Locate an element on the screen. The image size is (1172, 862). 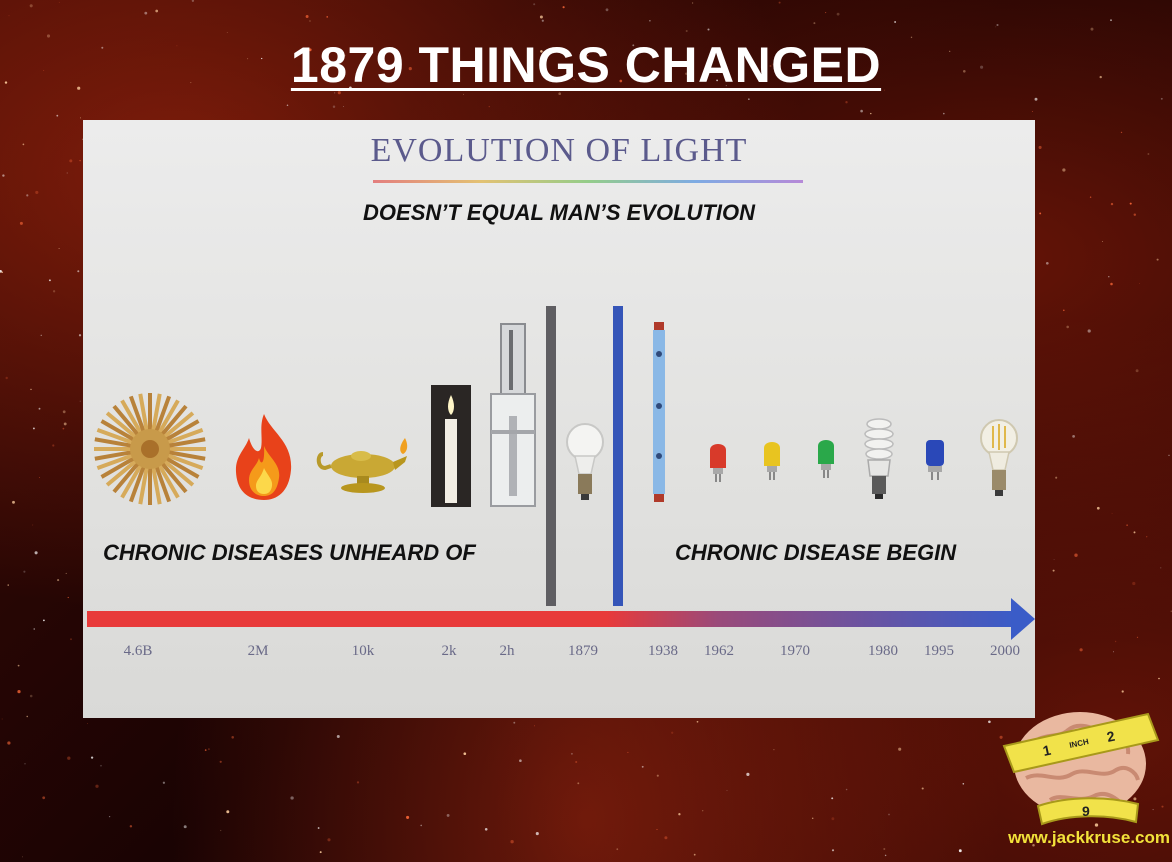
fluorescent-tube-icon is located at coordinates (659, 412).